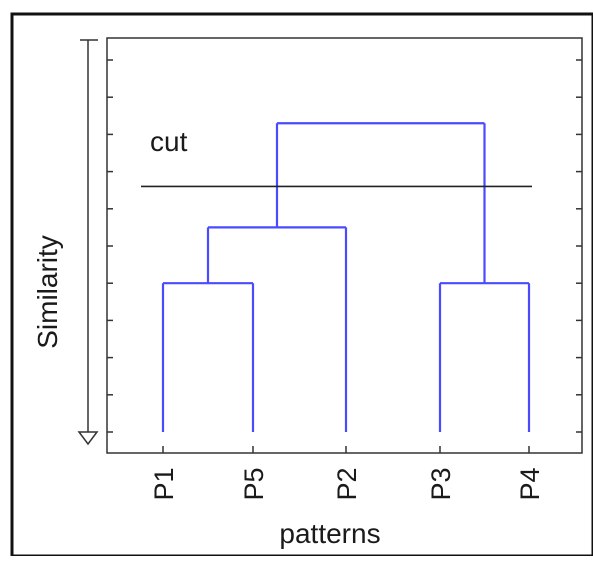 Image resolution: width=593 pixels, height=561 pixels. I want to click on arrow-head-icon, so click(88, 438).